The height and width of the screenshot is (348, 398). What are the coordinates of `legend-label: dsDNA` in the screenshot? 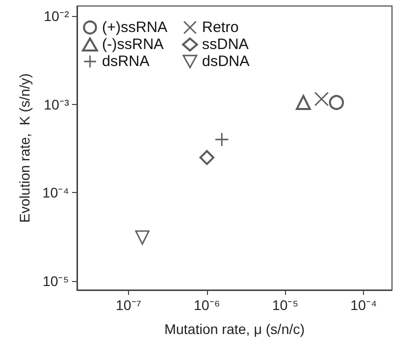 It's located at (226, 61).